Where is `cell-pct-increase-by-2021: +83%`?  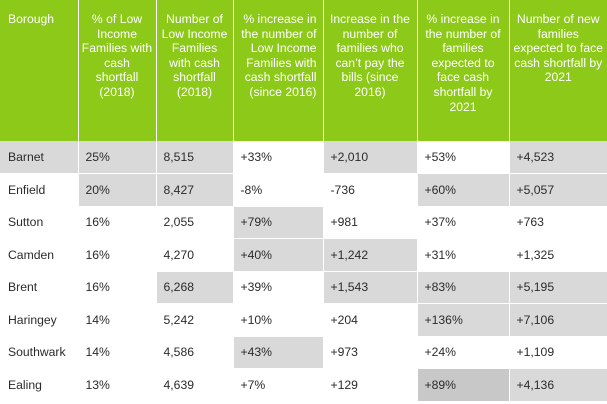 cell-pct-increase-by-2021: +83% is located at coordinates (462, 287).